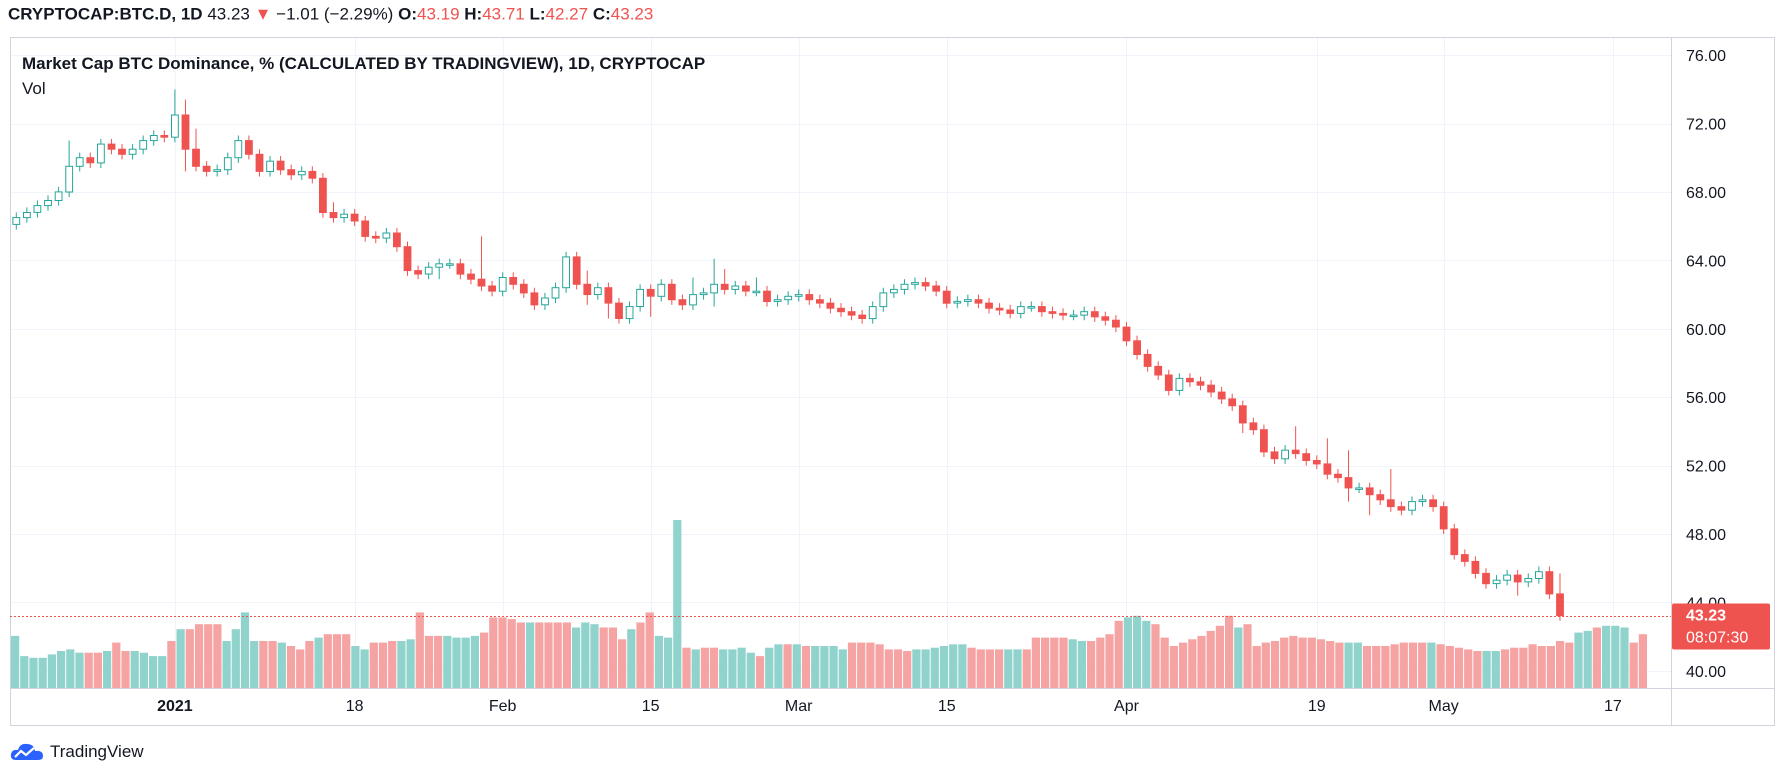 This screenshot has height=780, width=1782. I want to click on time-axis-labels: 2021 18 Feb 15 Mar 15 Apr 19 May 17, so click(889, 706).